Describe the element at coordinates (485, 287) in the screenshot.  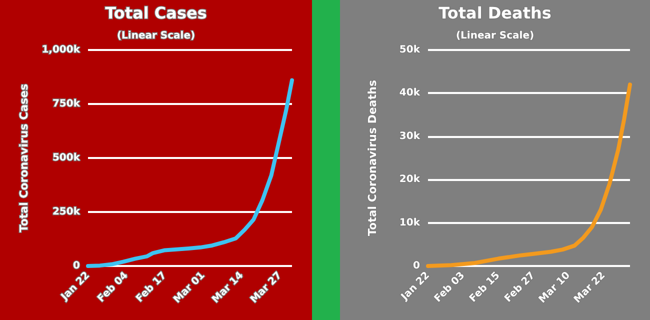
I see `x-tick-label: Feb 15` at that location.